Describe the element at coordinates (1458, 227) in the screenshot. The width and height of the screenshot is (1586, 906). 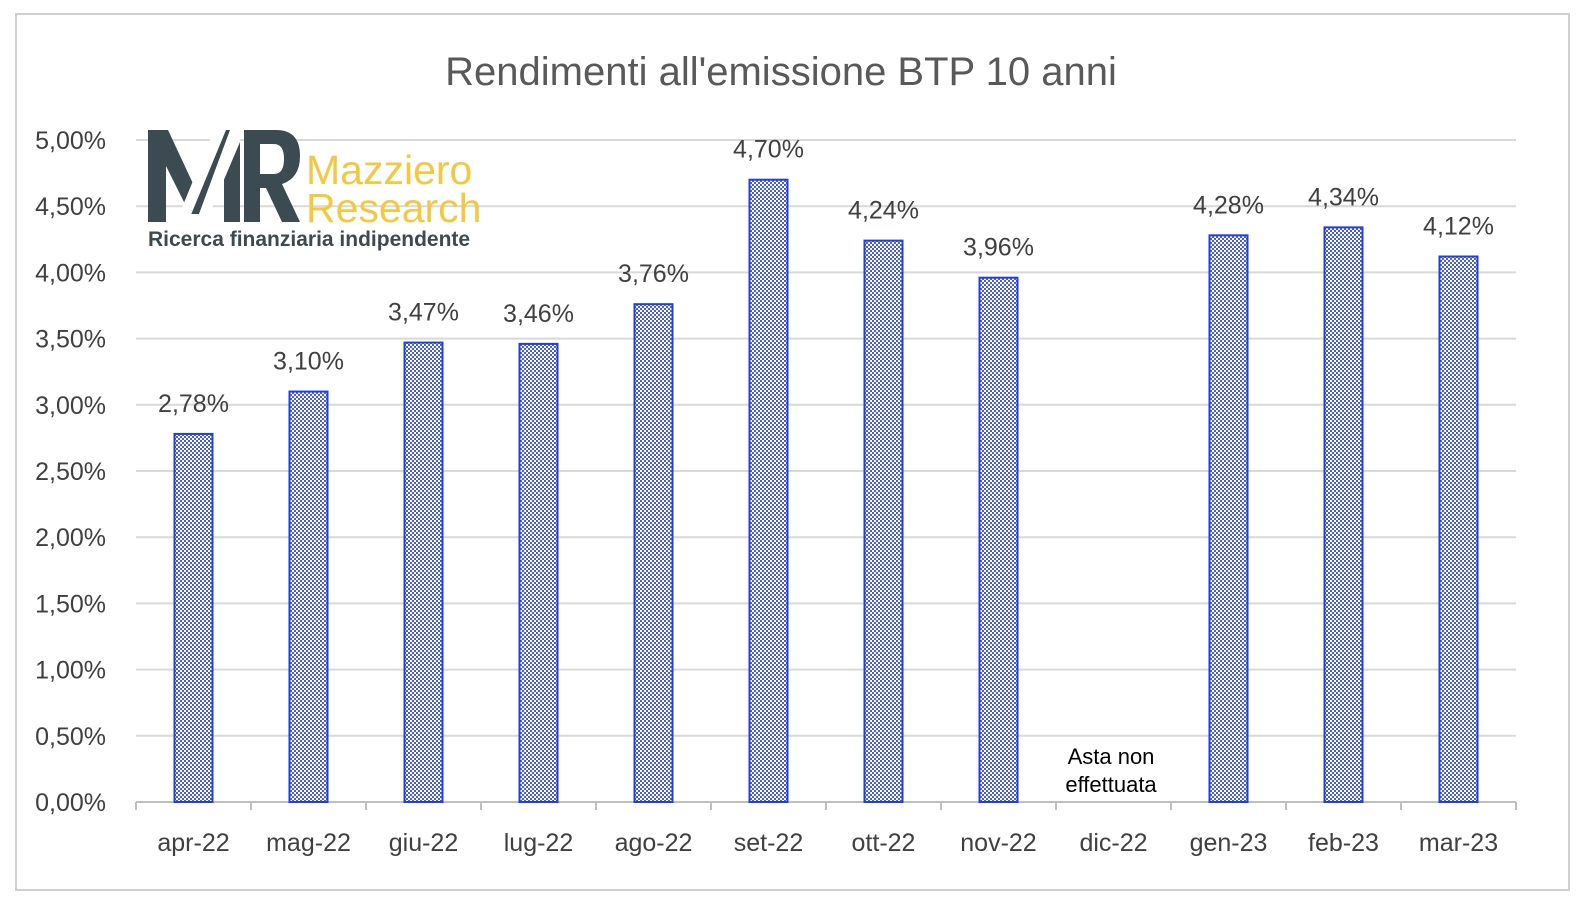
I see `data-label-mar-23: 4,12%` at that location.